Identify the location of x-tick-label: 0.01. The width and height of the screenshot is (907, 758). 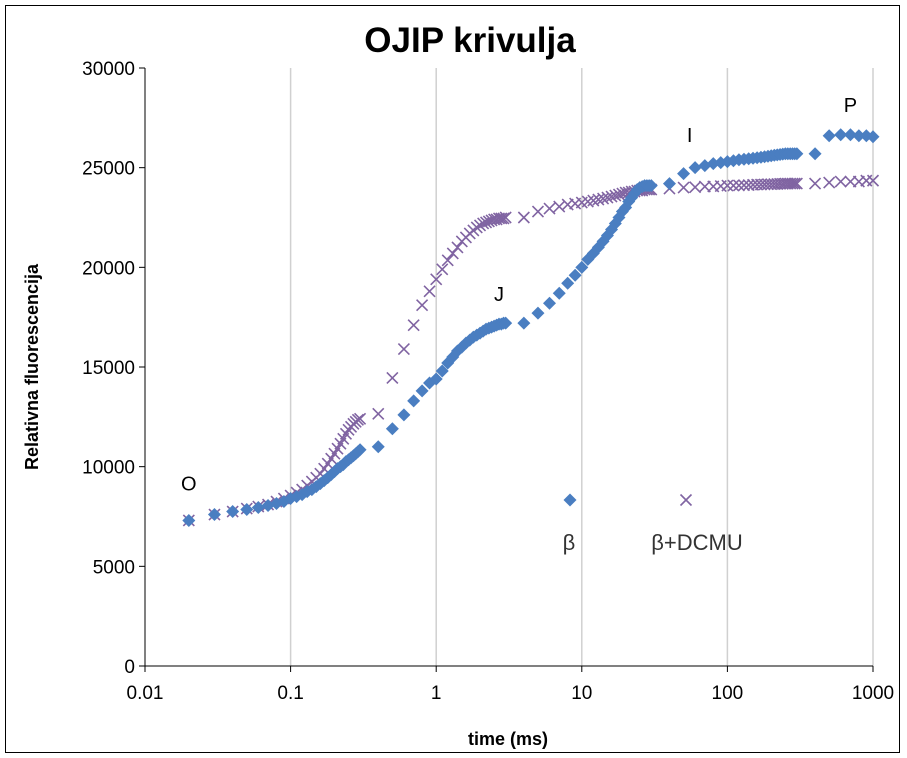
(145, 693).